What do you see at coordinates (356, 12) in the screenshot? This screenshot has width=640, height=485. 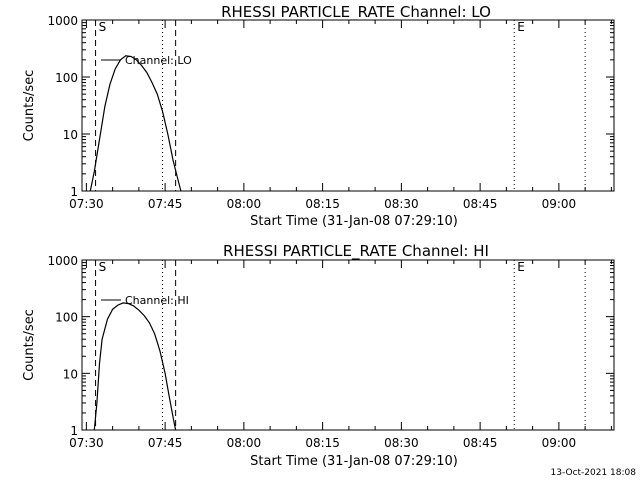 I see `chart-title: RHESSI PARTICLE_RATE Channel: LO` at bounding box center [356, 12].